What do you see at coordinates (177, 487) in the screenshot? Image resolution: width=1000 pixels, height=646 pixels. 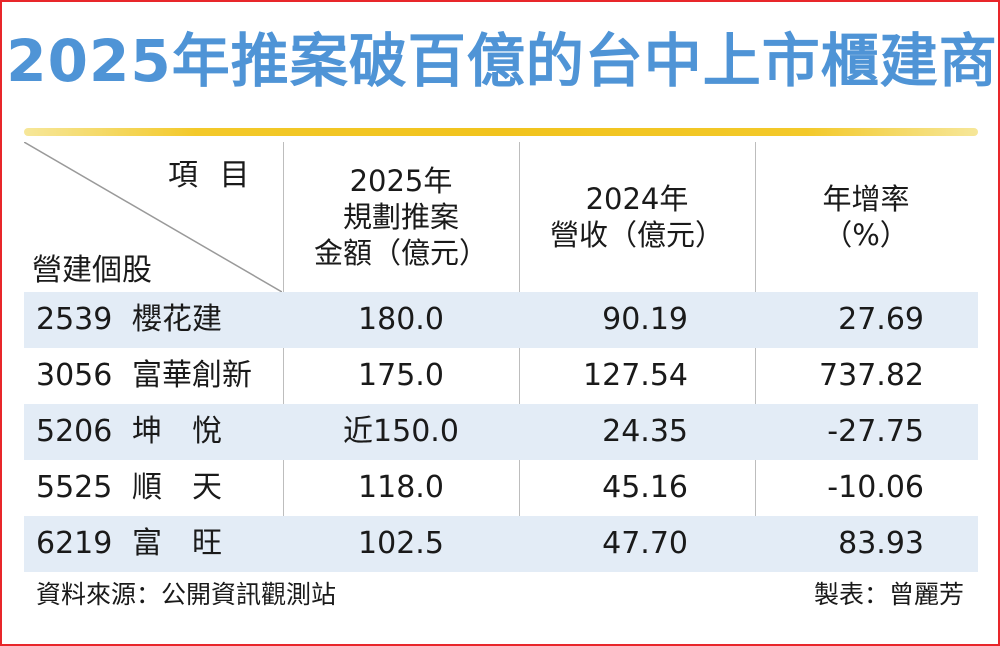 I see `company-name: 順 天` at bounding box center [177, 487].